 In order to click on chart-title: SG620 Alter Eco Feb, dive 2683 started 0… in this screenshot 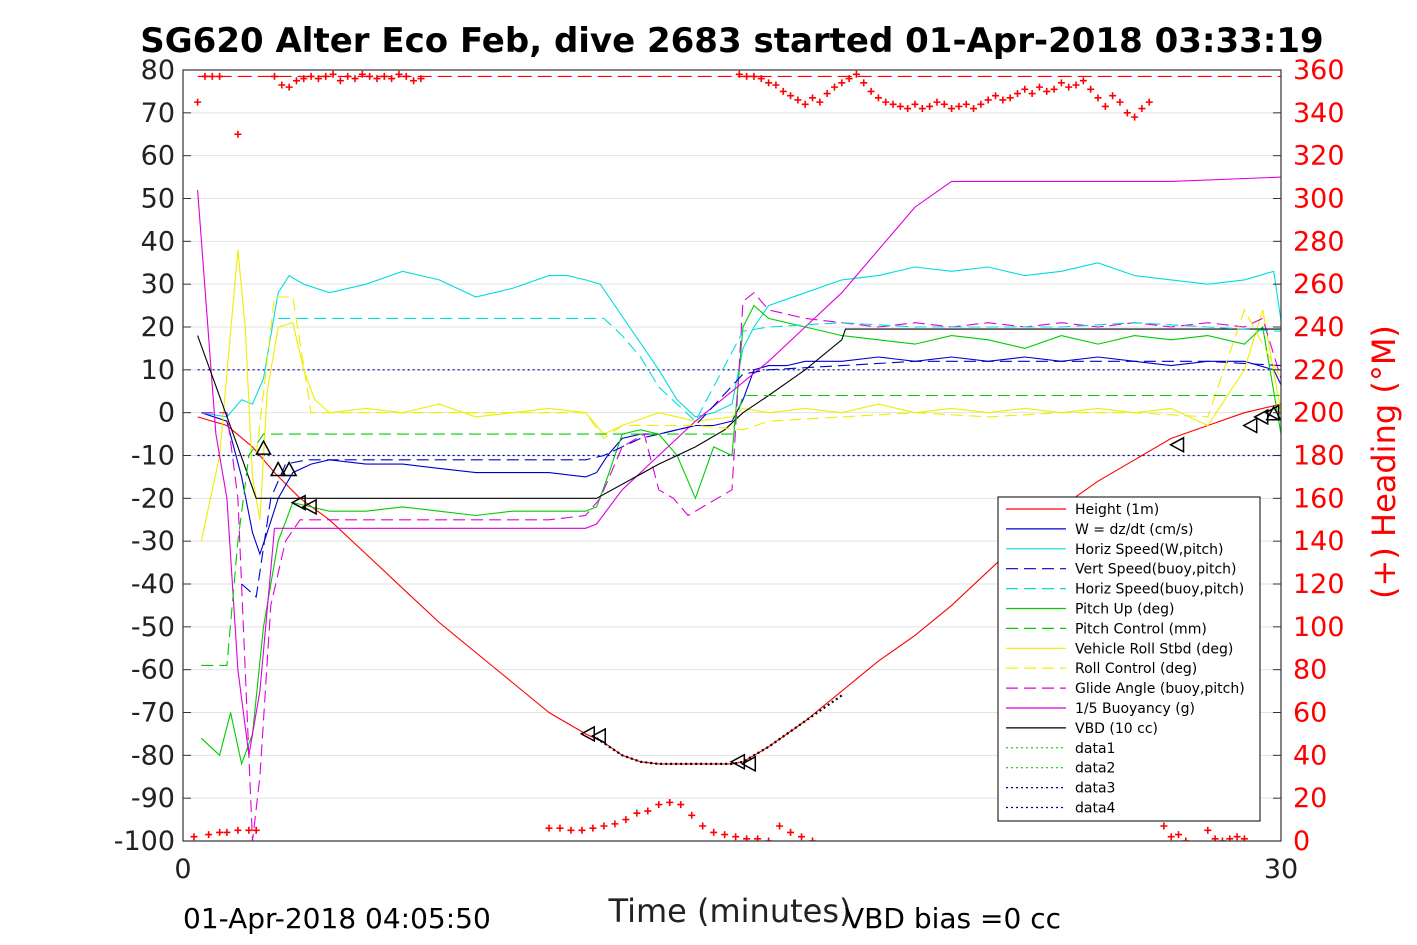, I will do `click(731, 41)`.